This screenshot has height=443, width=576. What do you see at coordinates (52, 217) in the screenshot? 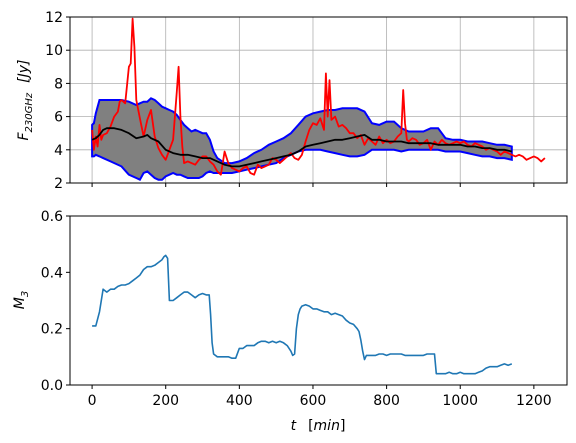
I see `m3-y-tick-label: 0.6` at bounding box center [52, 217].